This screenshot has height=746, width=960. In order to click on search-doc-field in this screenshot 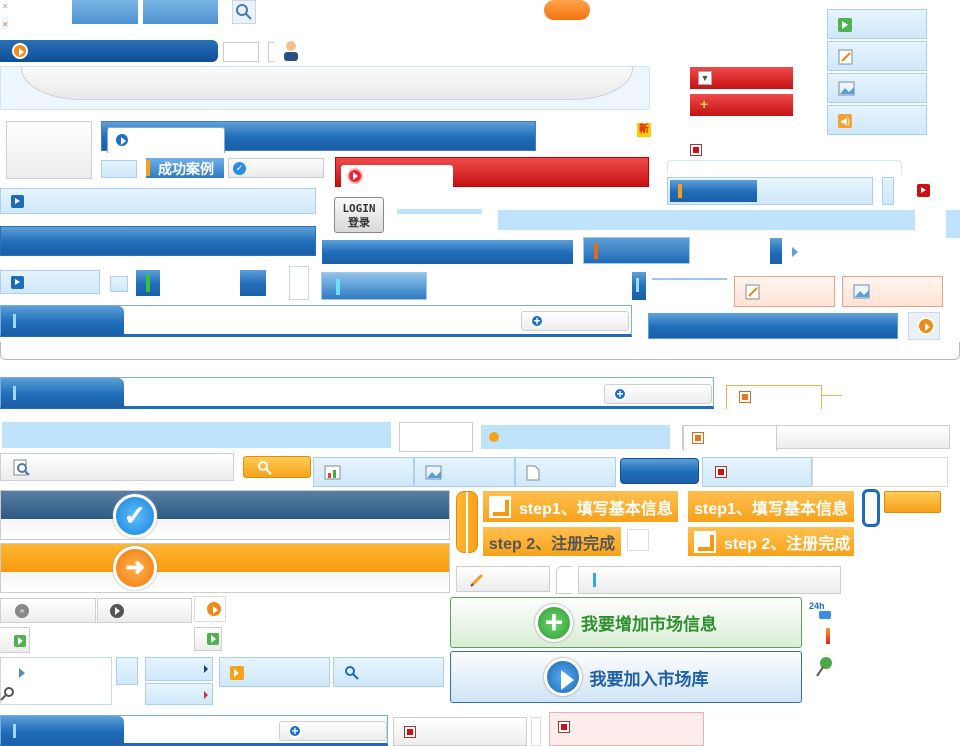, I will do `click(117, 467)`.